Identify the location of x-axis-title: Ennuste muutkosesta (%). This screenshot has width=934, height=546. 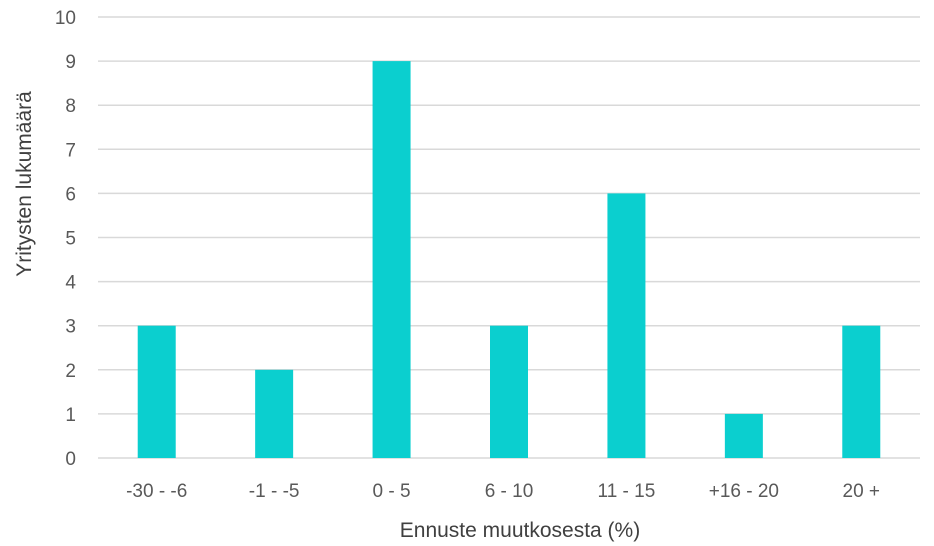
(520, 530).